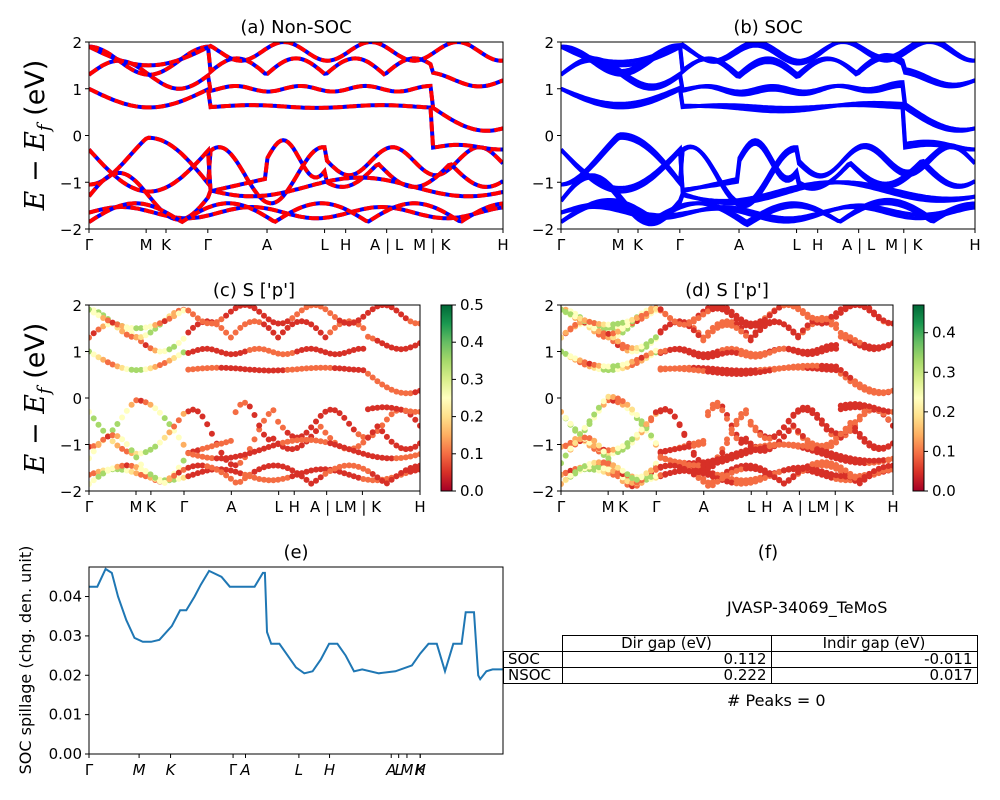 Image resolution: width=1000 pixels, height=800 pixels. What do you see at coordinates (608, 507) in the screenshot?
I see `x-tick-label: M` at bounding box center [608, 507].